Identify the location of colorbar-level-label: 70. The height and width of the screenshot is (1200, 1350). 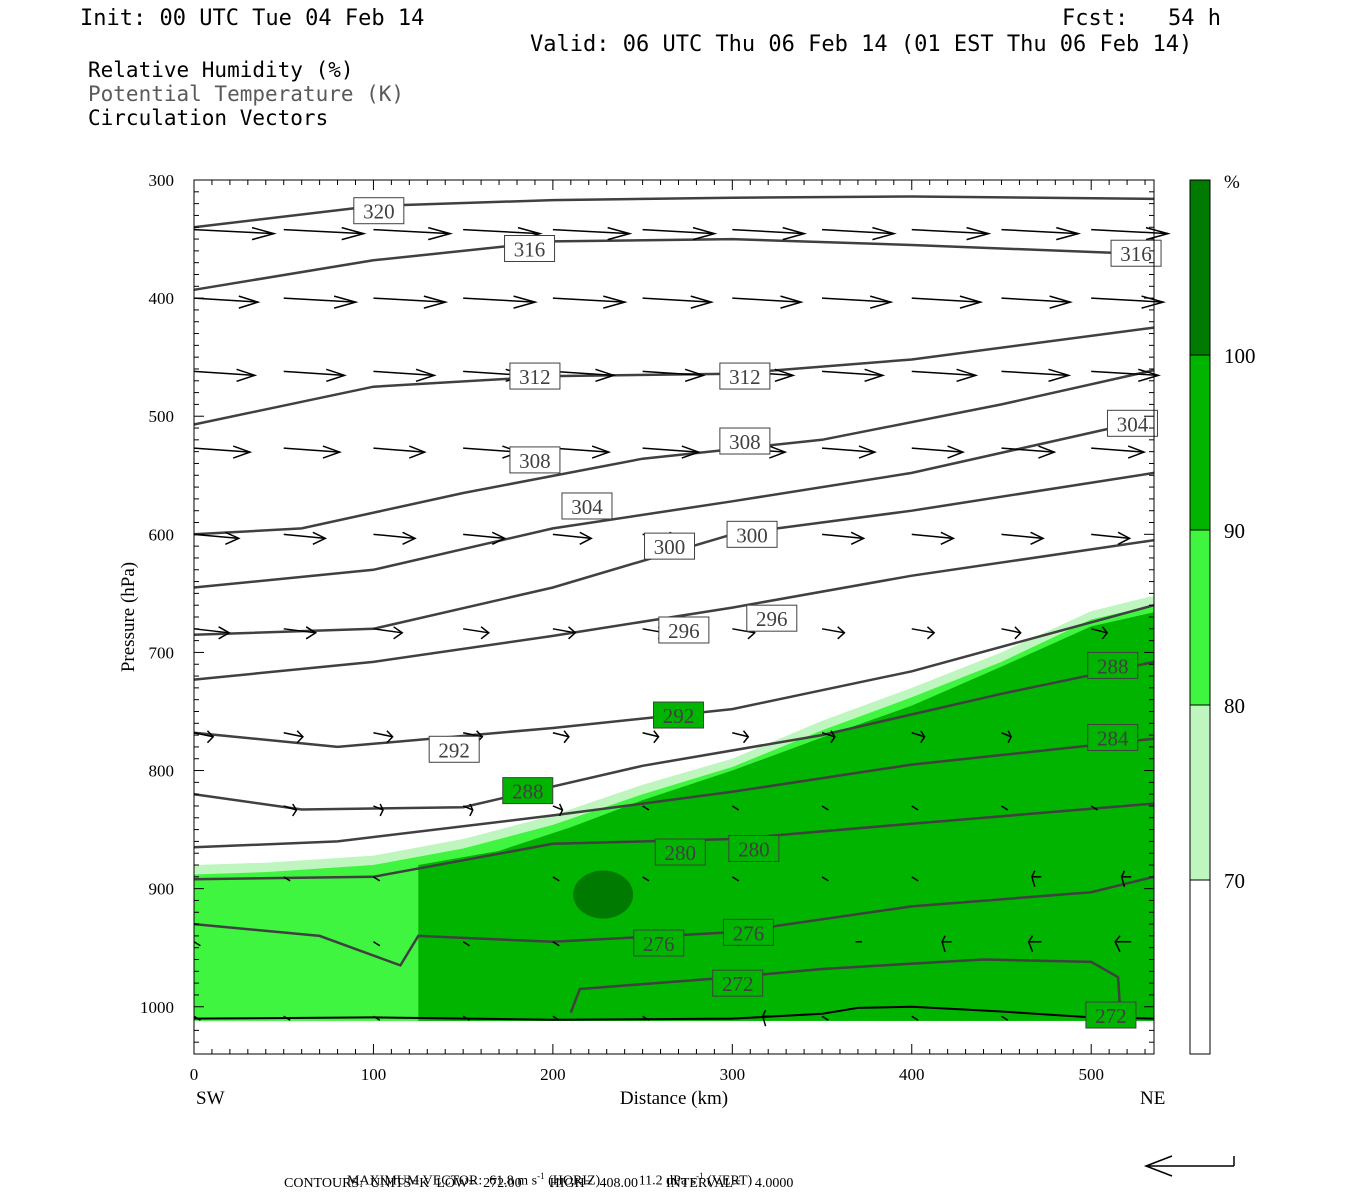
(1234, 881).